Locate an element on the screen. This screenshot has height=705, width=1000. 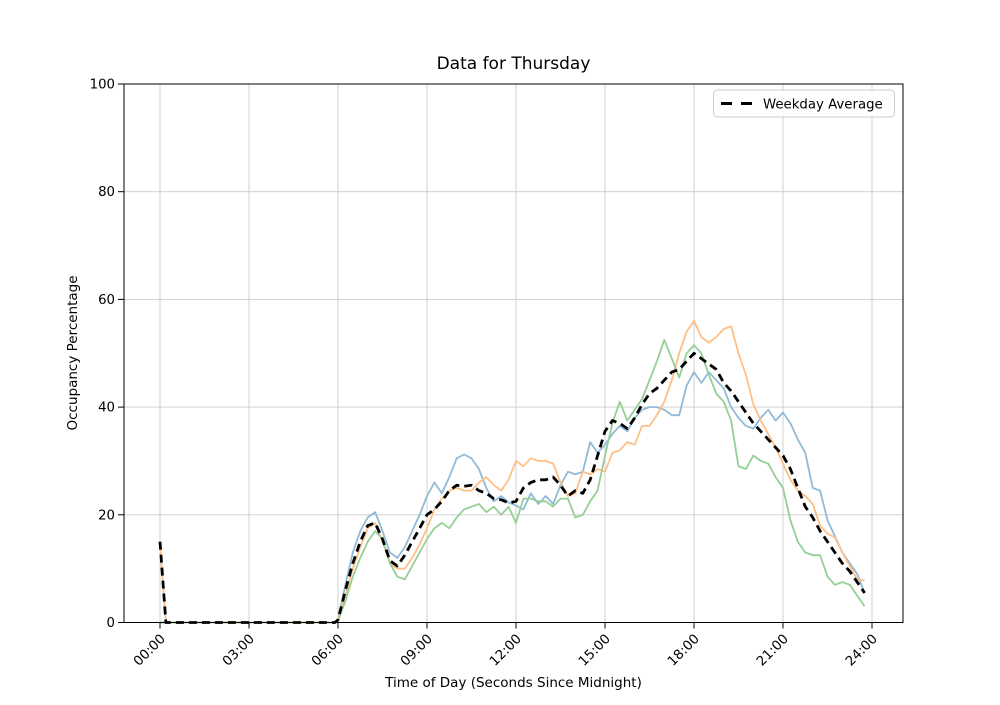
legend-label: Weekday Average is located at coordinates (823, 105).